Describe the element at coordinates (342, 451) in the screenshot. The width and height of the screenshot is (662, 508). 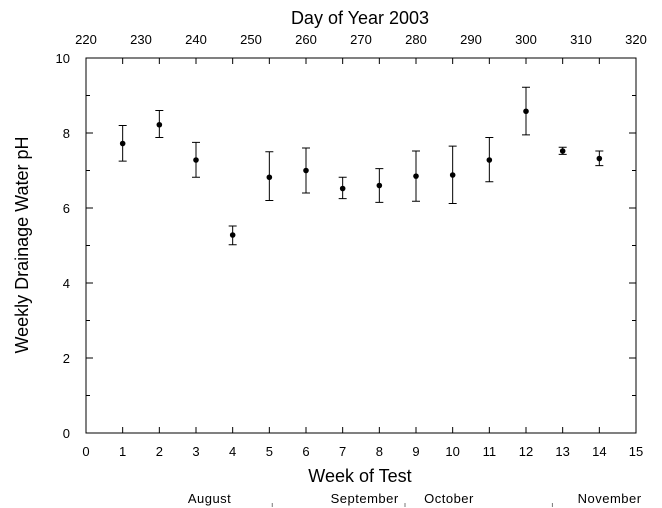
I see `x-tick-label: 7` at that location.